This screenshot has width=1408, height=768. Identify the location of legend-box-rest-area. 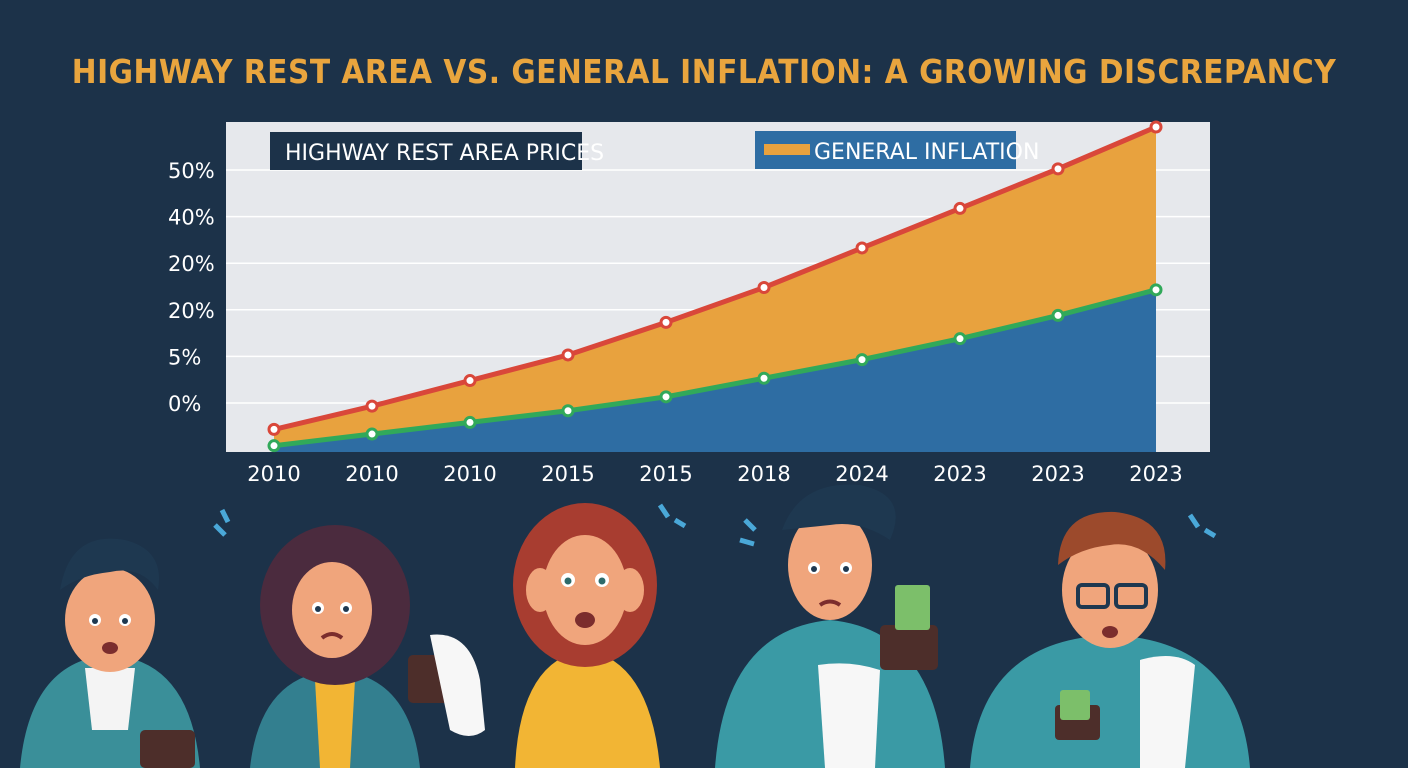
(426, 151).